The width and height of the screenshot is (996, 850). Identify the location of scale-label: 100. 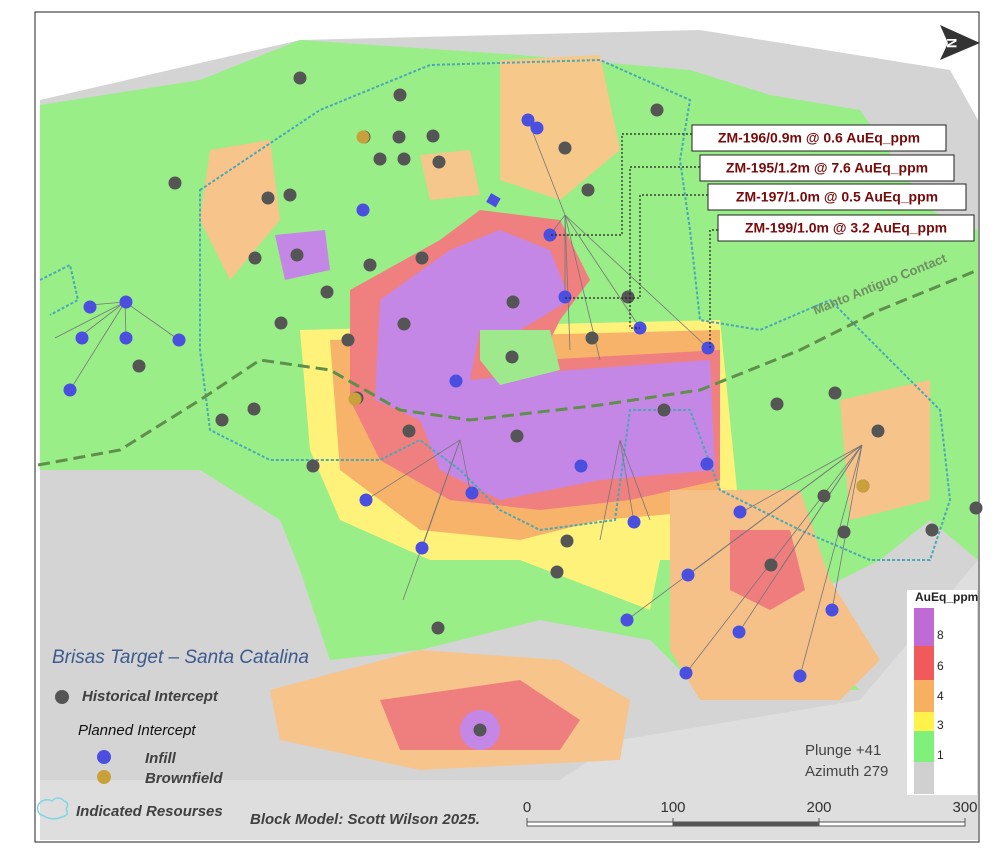
(672, 807).